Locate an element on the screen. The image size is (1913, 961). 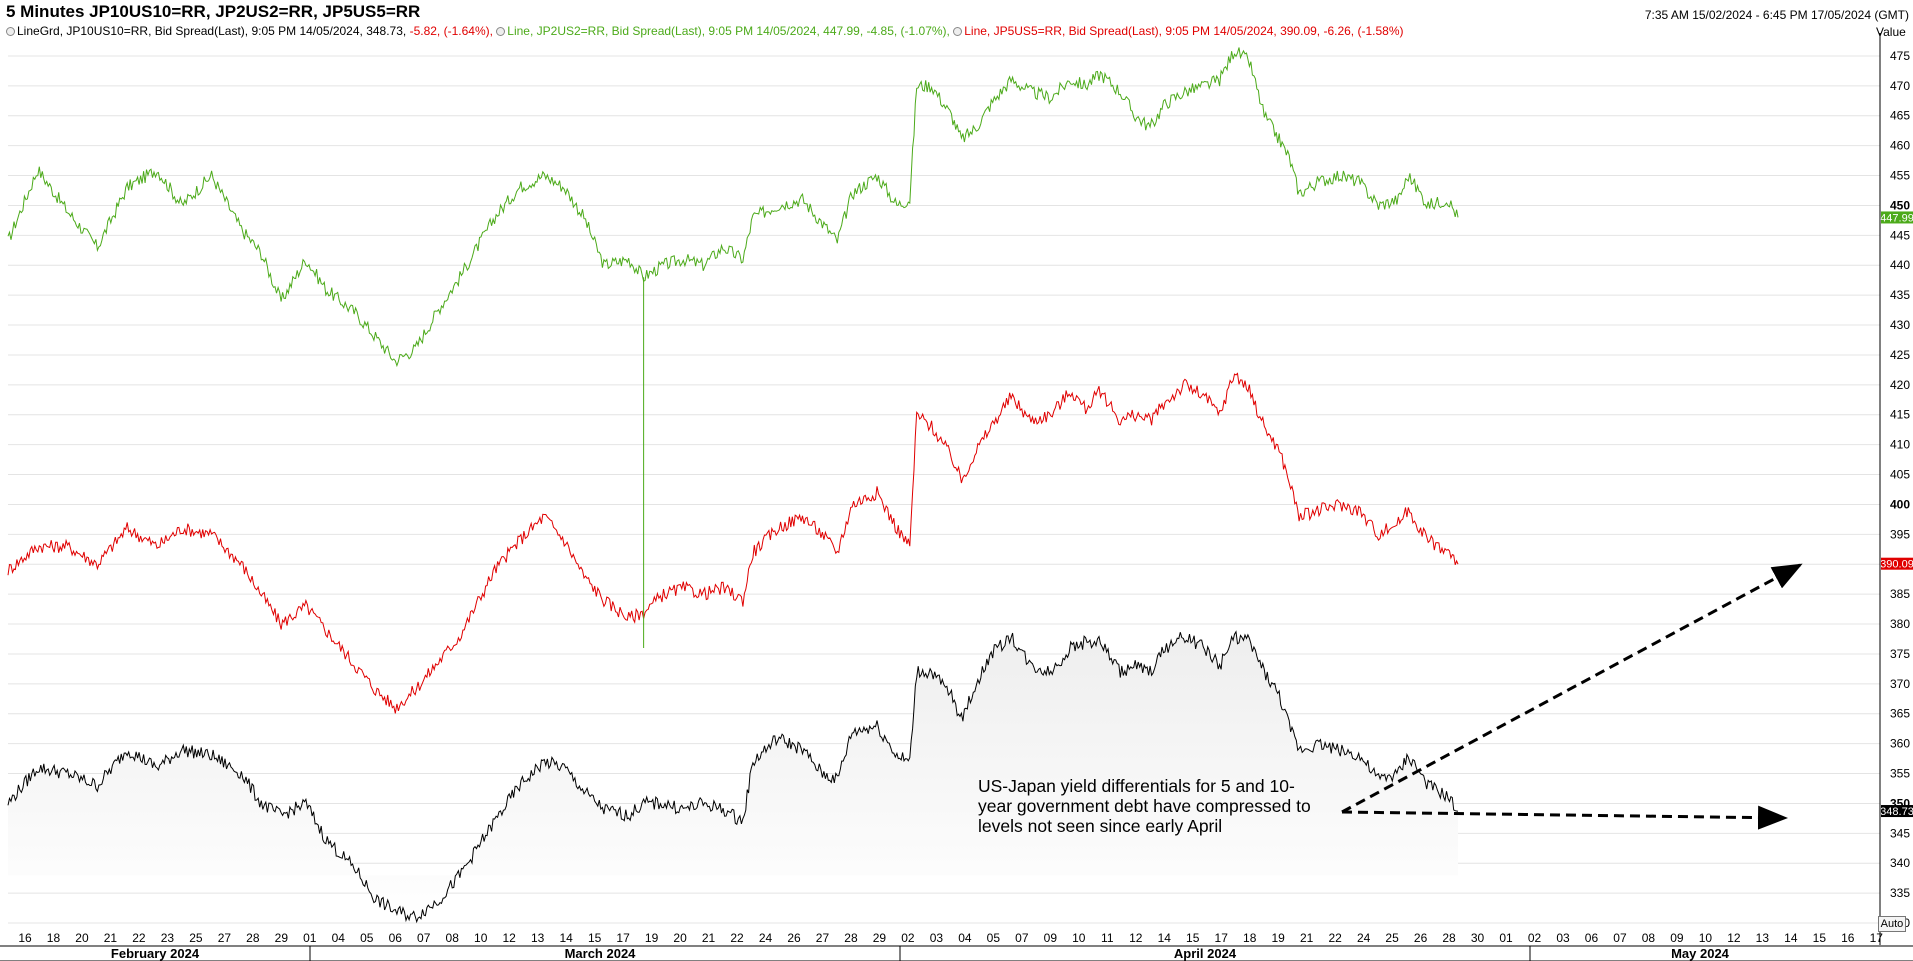
y-tick-label: 400 is located at coordinates (1900, 504).